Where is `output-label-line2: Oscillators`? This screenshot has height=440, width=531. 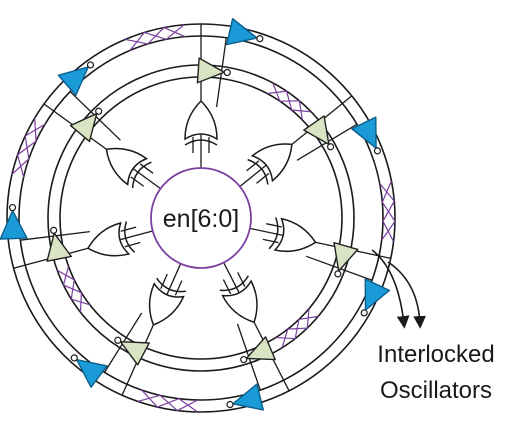
output-label-line2: Oscillators is located at coordinates (436, 390).